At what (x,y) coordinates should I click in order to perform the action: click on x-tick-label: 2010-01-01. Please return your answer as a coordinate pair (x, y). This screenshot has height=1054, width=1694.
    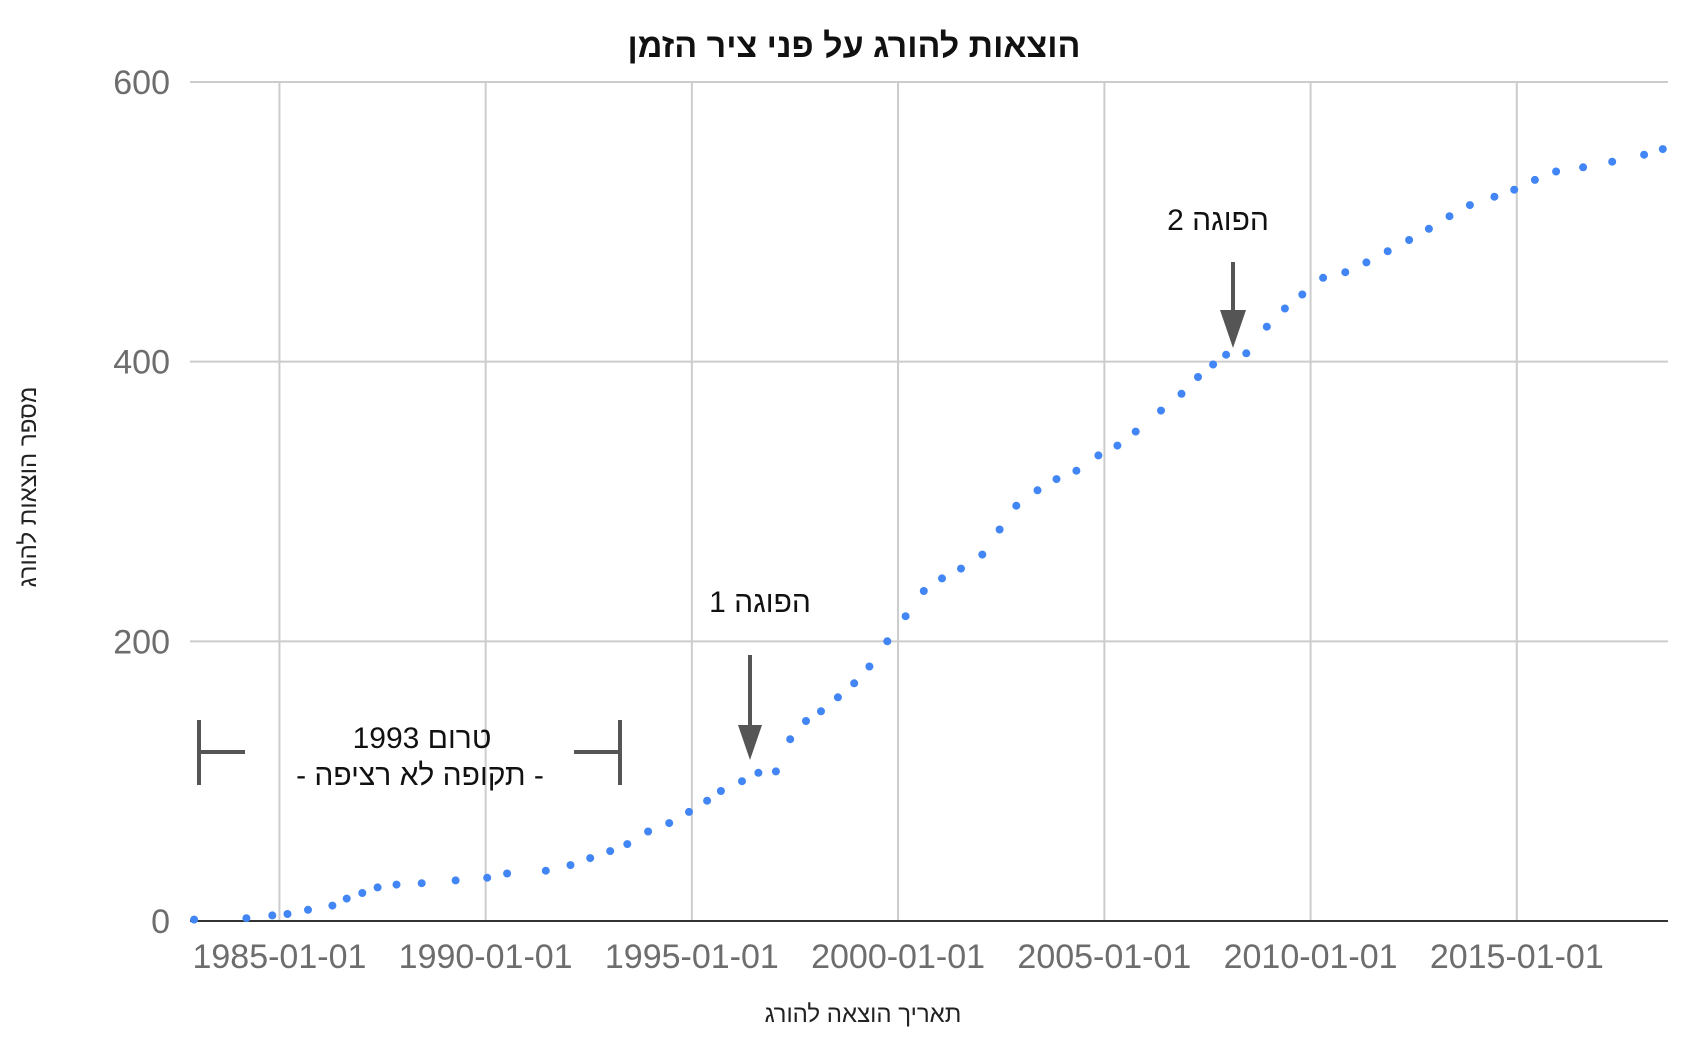
    Looking at the image, I should click on (1311, 957).